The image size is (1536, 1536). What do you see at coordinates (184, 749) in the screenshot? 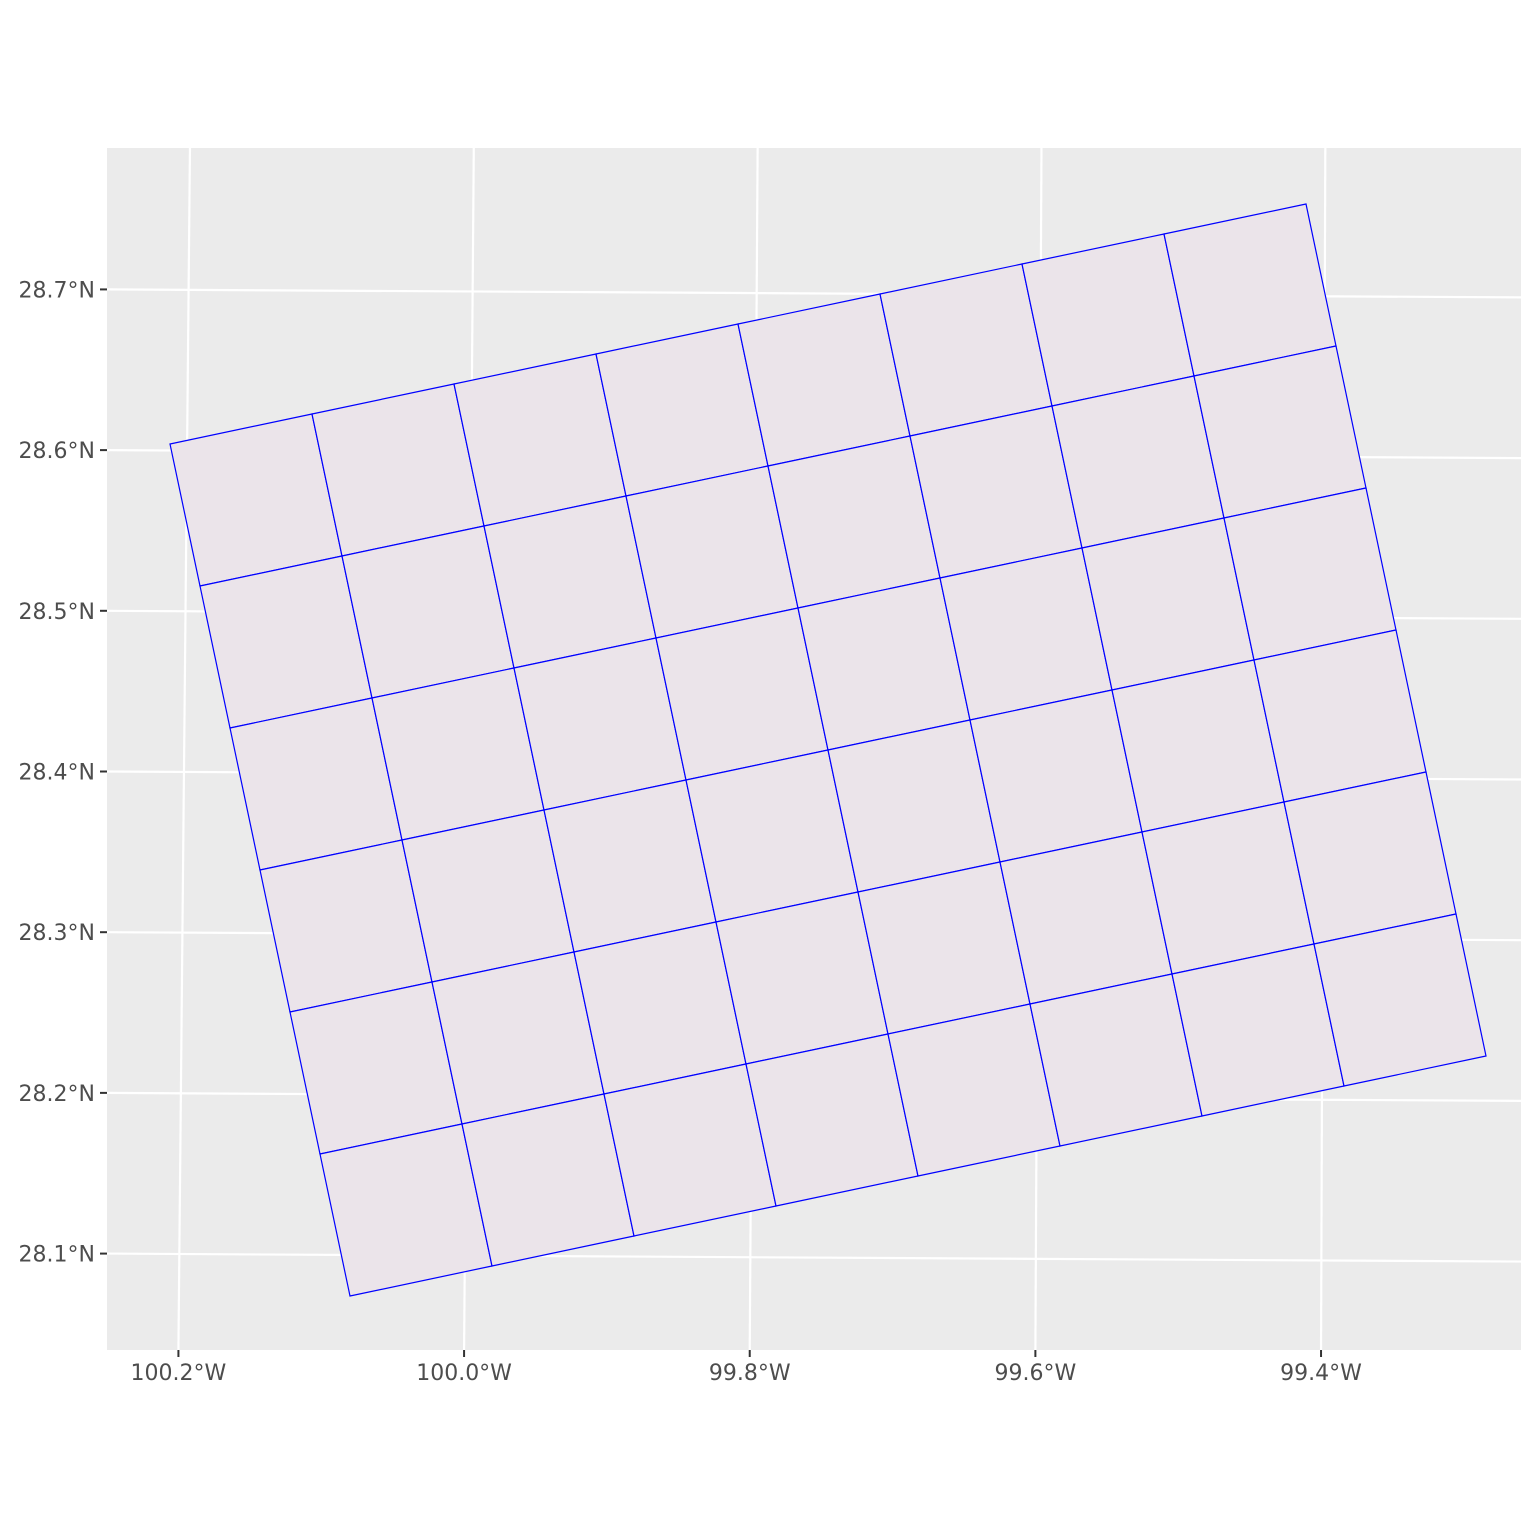
I see `grid-line` at bounding box center [184, 749].